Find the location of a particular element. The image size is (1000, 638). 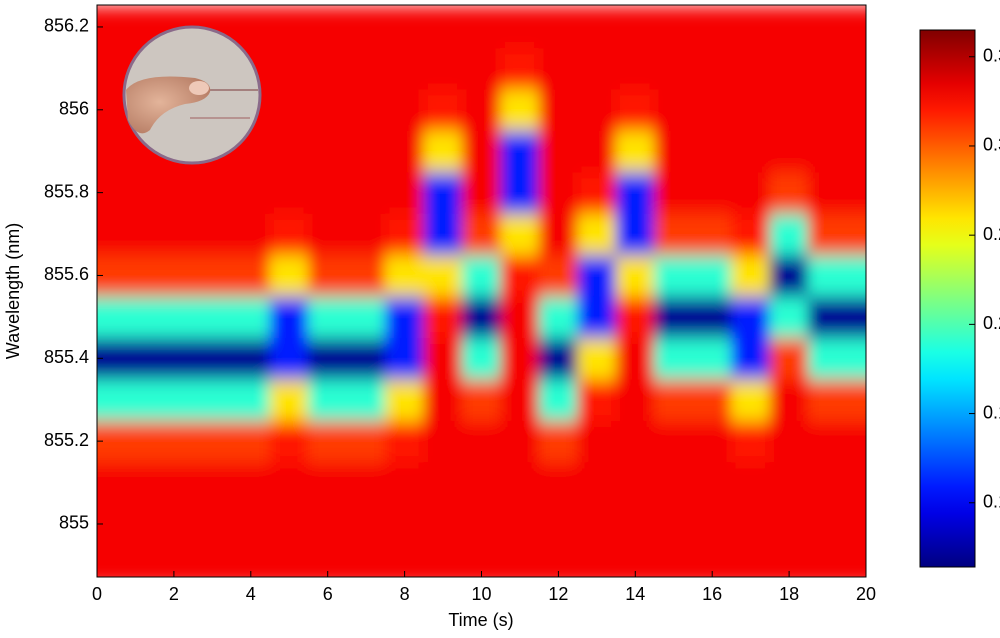

x-tick-label: 12 is located at coordinates (558, 594).